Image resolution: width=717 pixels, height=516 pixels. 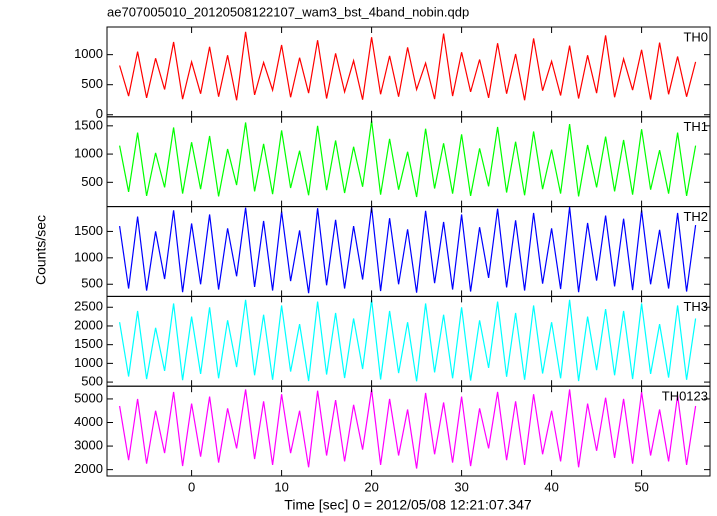 I want to click on x-axis-label: Time [sec] 0 = 2012/05/08 12:21:07.347, so click(x=408, y=505).